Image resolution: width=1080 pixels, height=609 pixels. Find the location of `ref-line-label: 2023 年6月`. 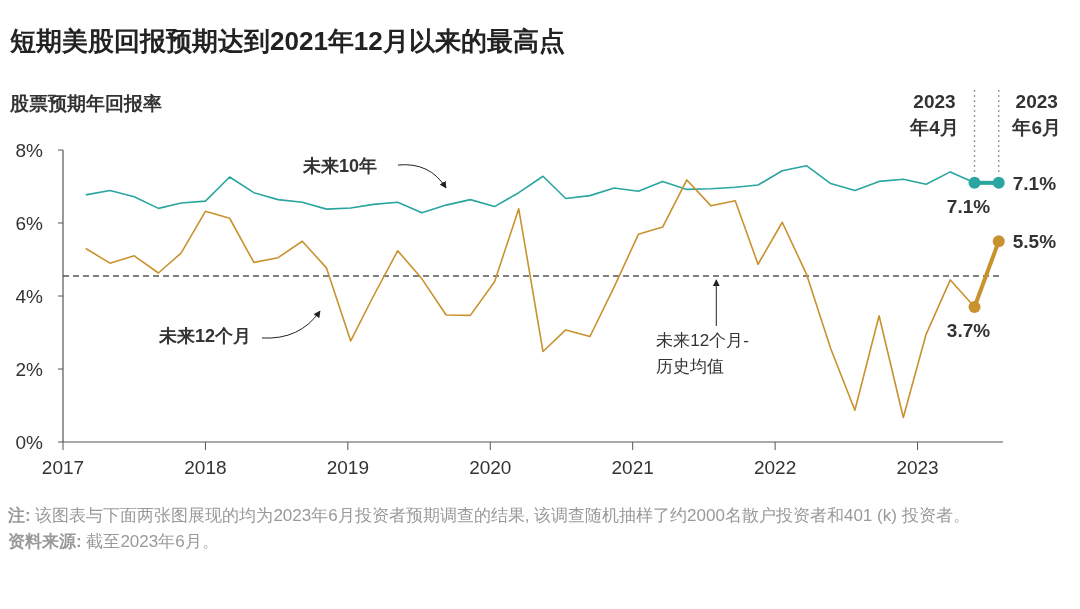

ref-line-label: 2023 年6月 is located at coordinates (1036, 114).